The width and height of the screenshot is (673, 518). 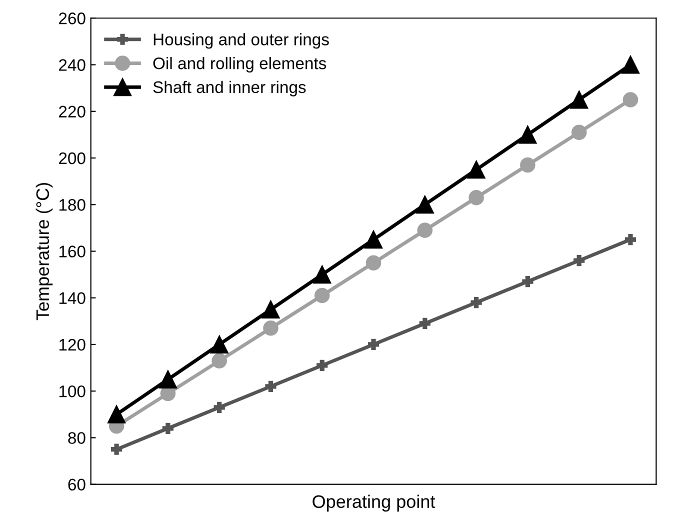 What do you see at coordinates (72, 158) in the screenshot?
I see `y-tick-label: 200` at bounding box center [72, 158].